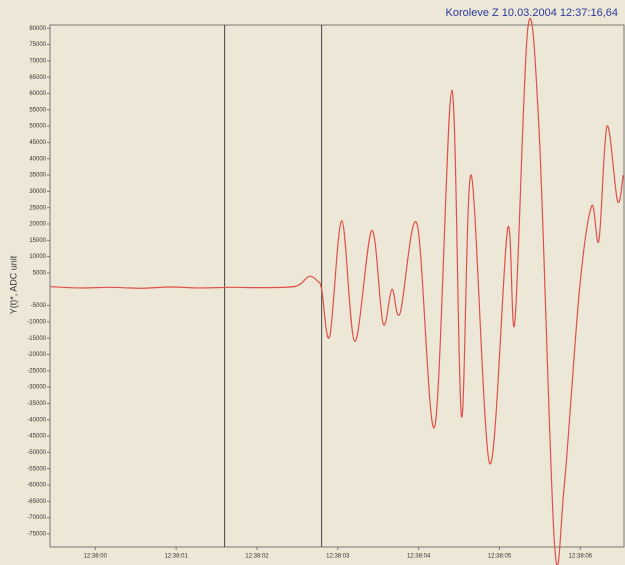 Image resolution: width=625 pixels, height=565 pixels. I want to click on y-tick-label: -50000, so click(36, 453).